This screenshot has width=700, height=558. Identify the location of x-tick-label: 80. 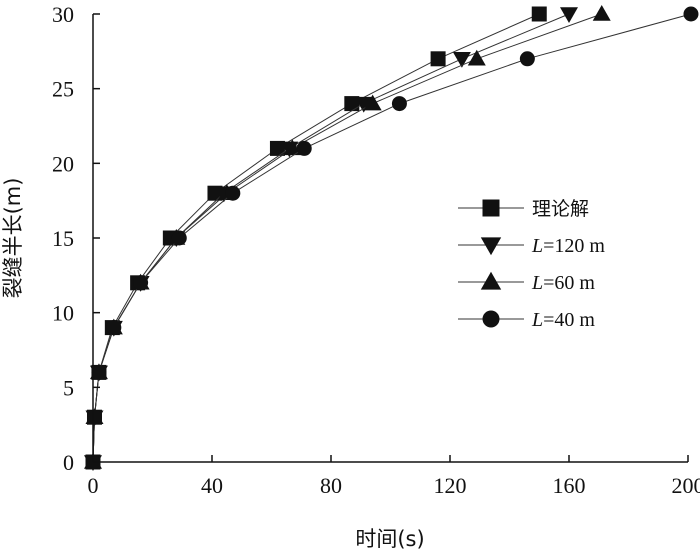
(331, 485).